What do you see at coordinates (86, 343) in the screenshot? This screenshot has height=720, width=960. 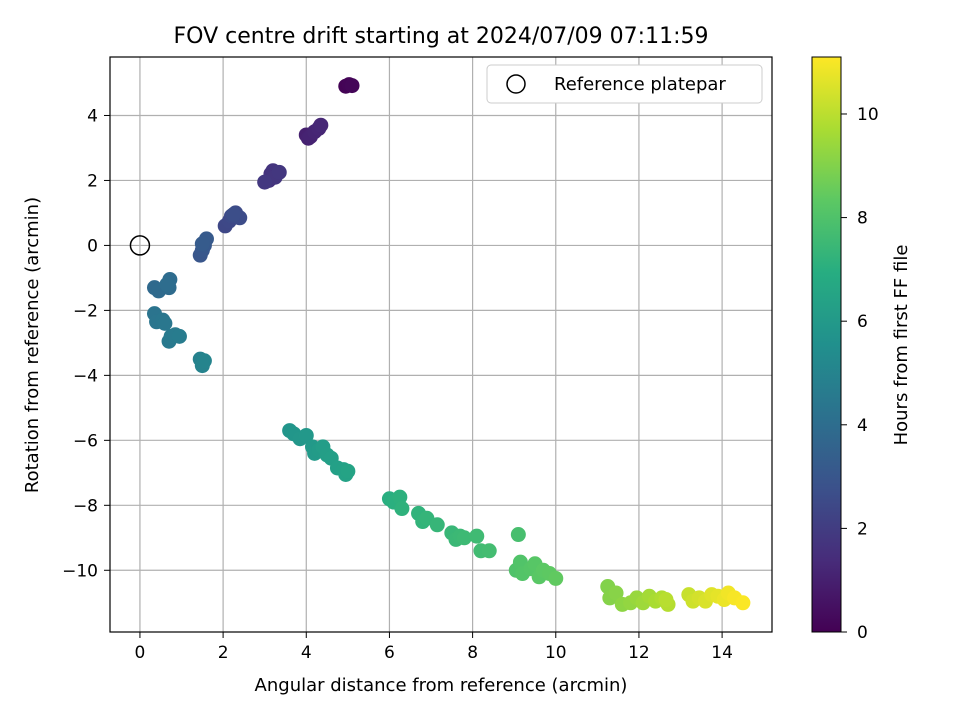 I see `y-axis-ticks: 4 2 0 −2 −4 −6 −8 −10` at bounding box center [86, 343].